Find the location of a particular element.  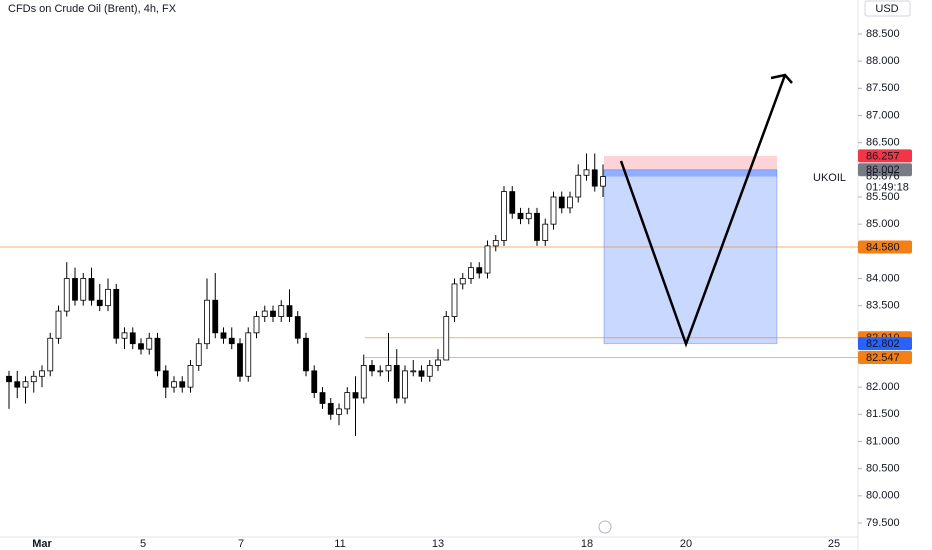

price-tag-label: 82.802 is located at coordinates (883, 344).